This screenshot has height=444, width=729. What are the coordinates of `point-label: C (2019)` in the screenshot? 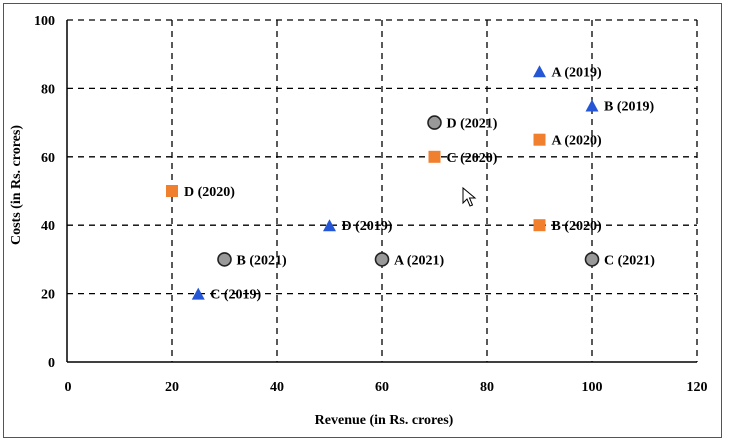 It's located at (235, 295).